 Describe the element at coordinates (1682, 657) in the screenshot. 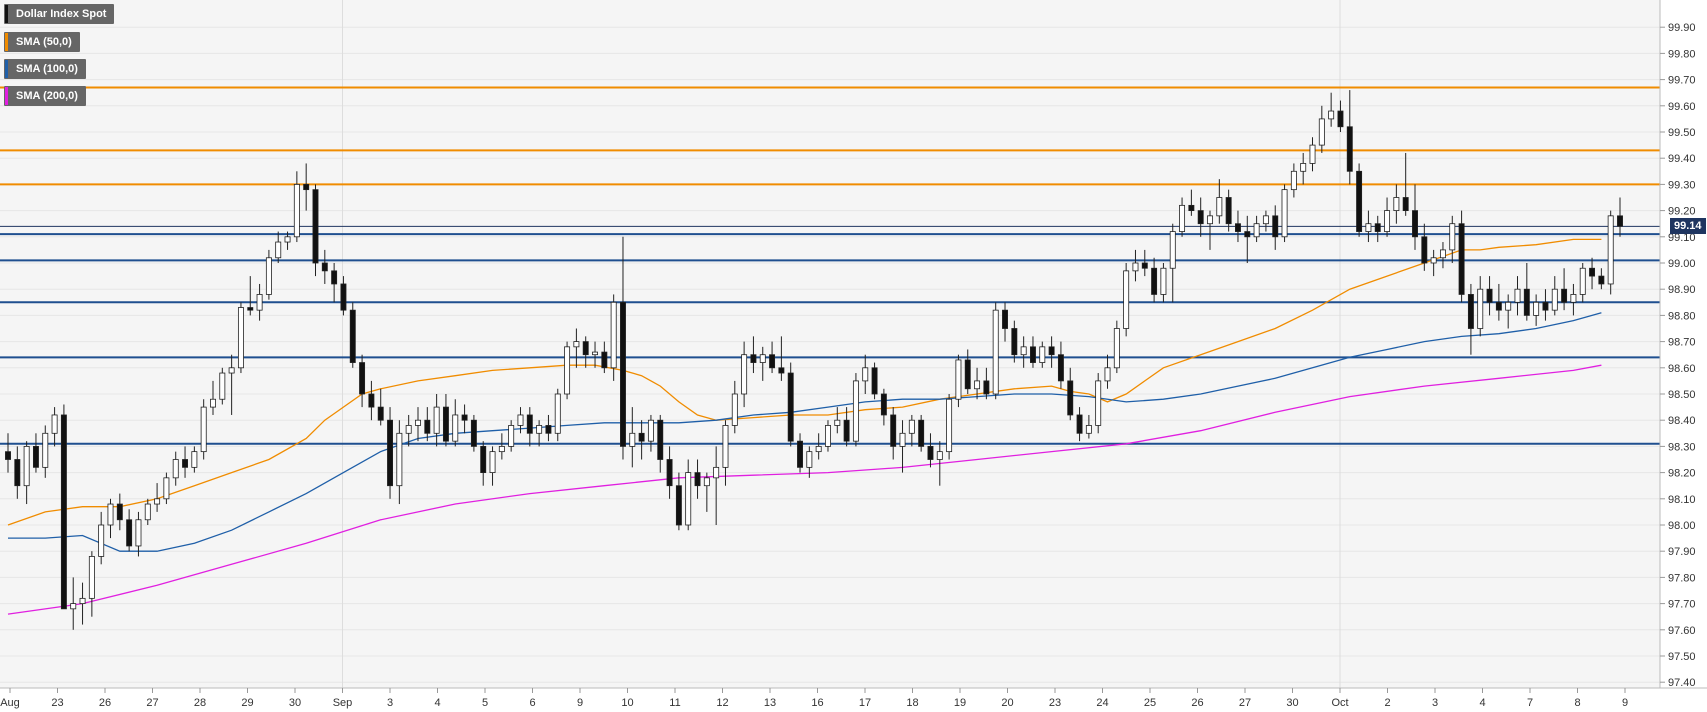

I see `y-tick-label: 97.50` at that location.